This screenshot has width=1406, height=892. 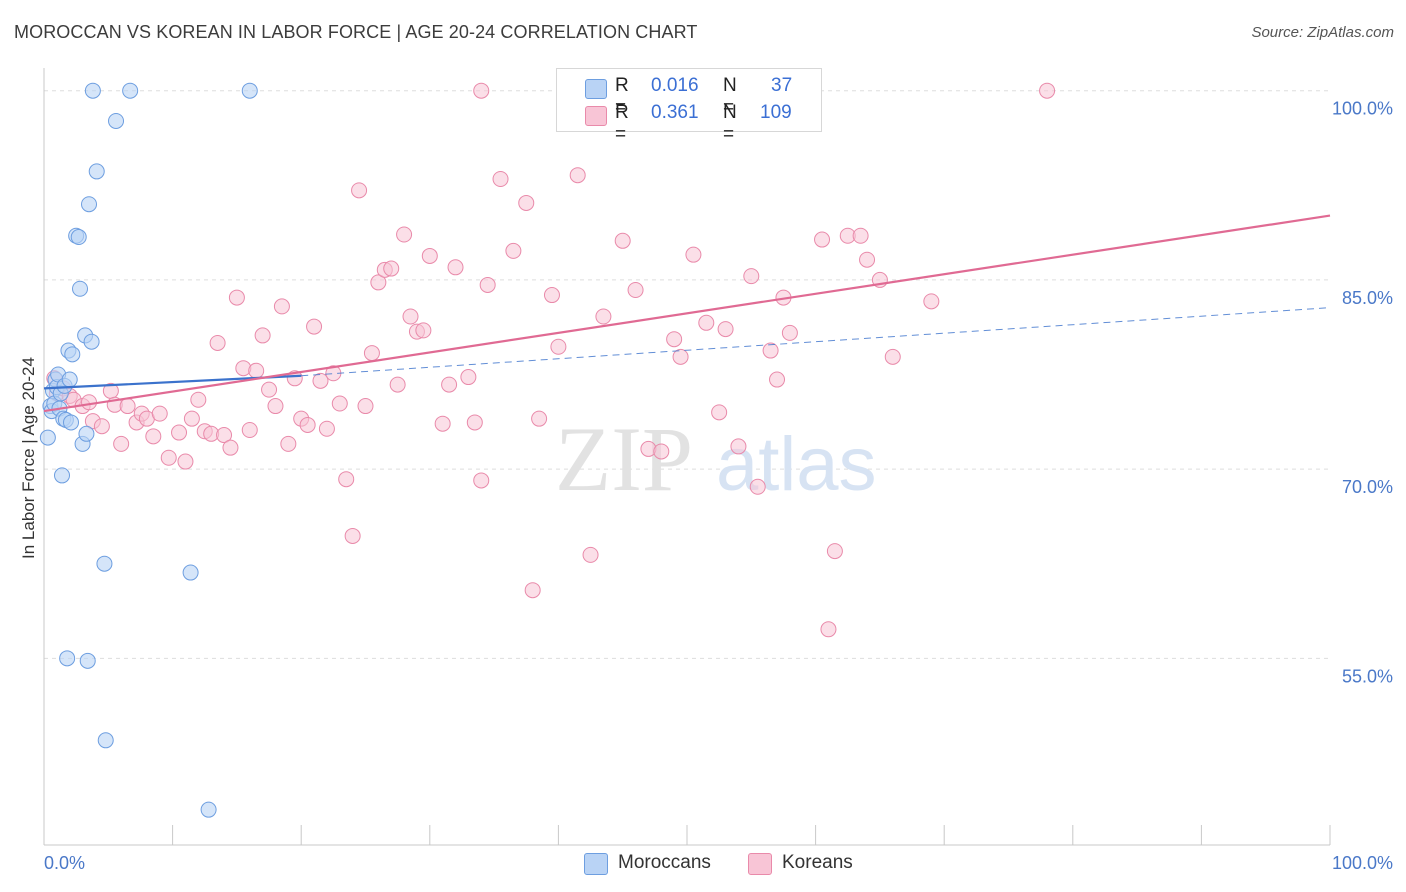 What do you see at coordinates (622, 96) in the screenshot?
I see `r-label: R =` at bounding box center [622, 96].